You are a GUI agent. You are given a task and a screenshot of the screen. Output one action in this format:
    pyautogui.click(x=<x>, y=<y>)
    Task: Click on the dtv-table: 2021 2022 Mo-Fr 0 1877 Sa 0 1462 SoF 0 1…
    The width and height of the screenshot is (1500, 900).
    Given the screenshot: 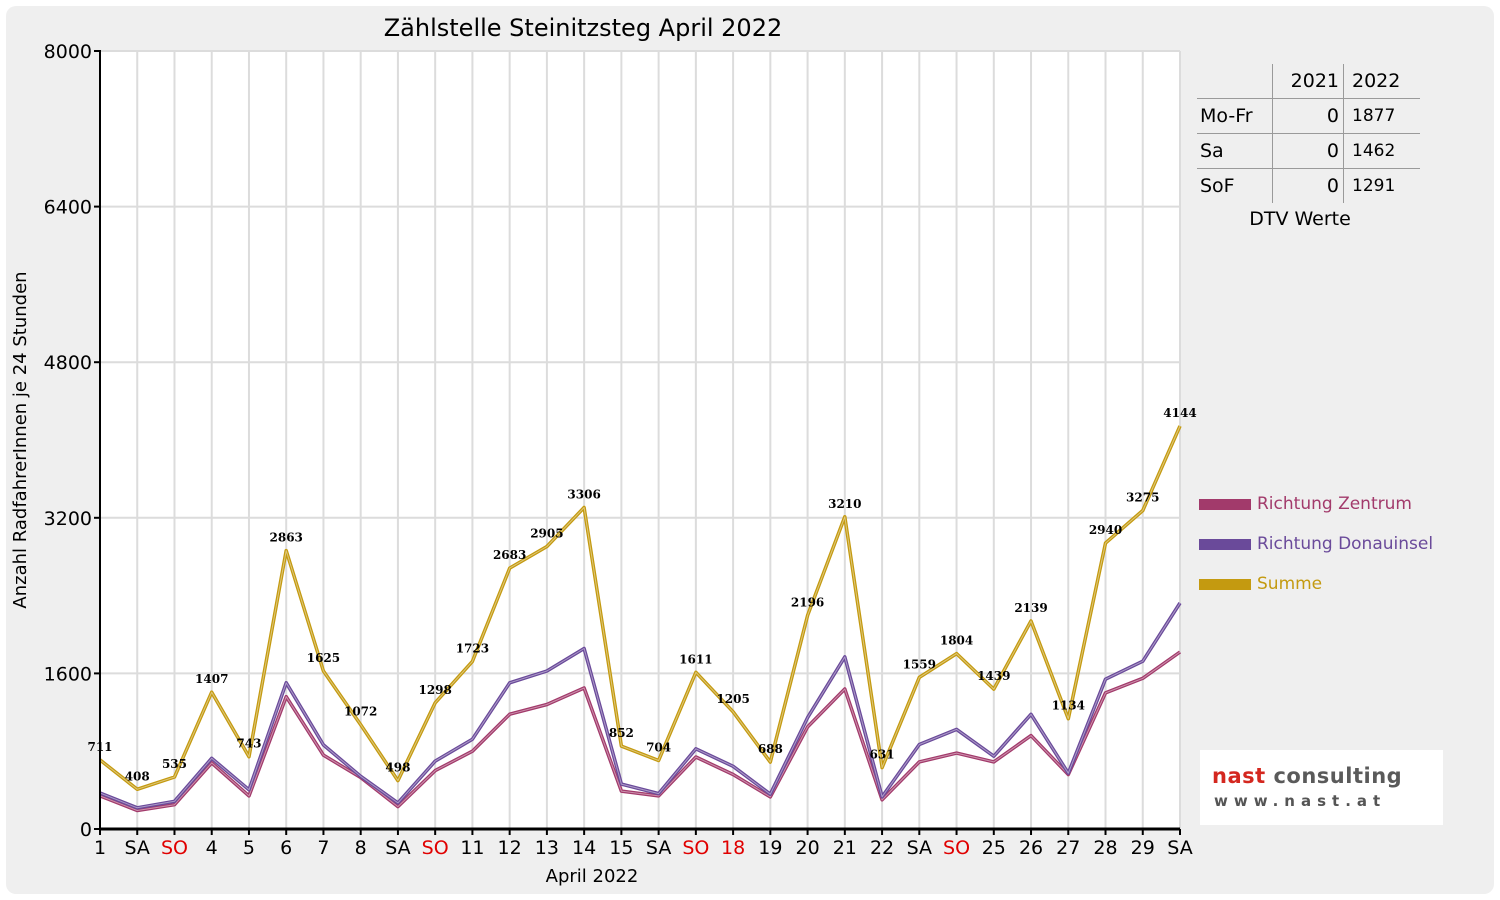 What is the action you would take?
    pyautogui.click(x=1308, y=133)
    